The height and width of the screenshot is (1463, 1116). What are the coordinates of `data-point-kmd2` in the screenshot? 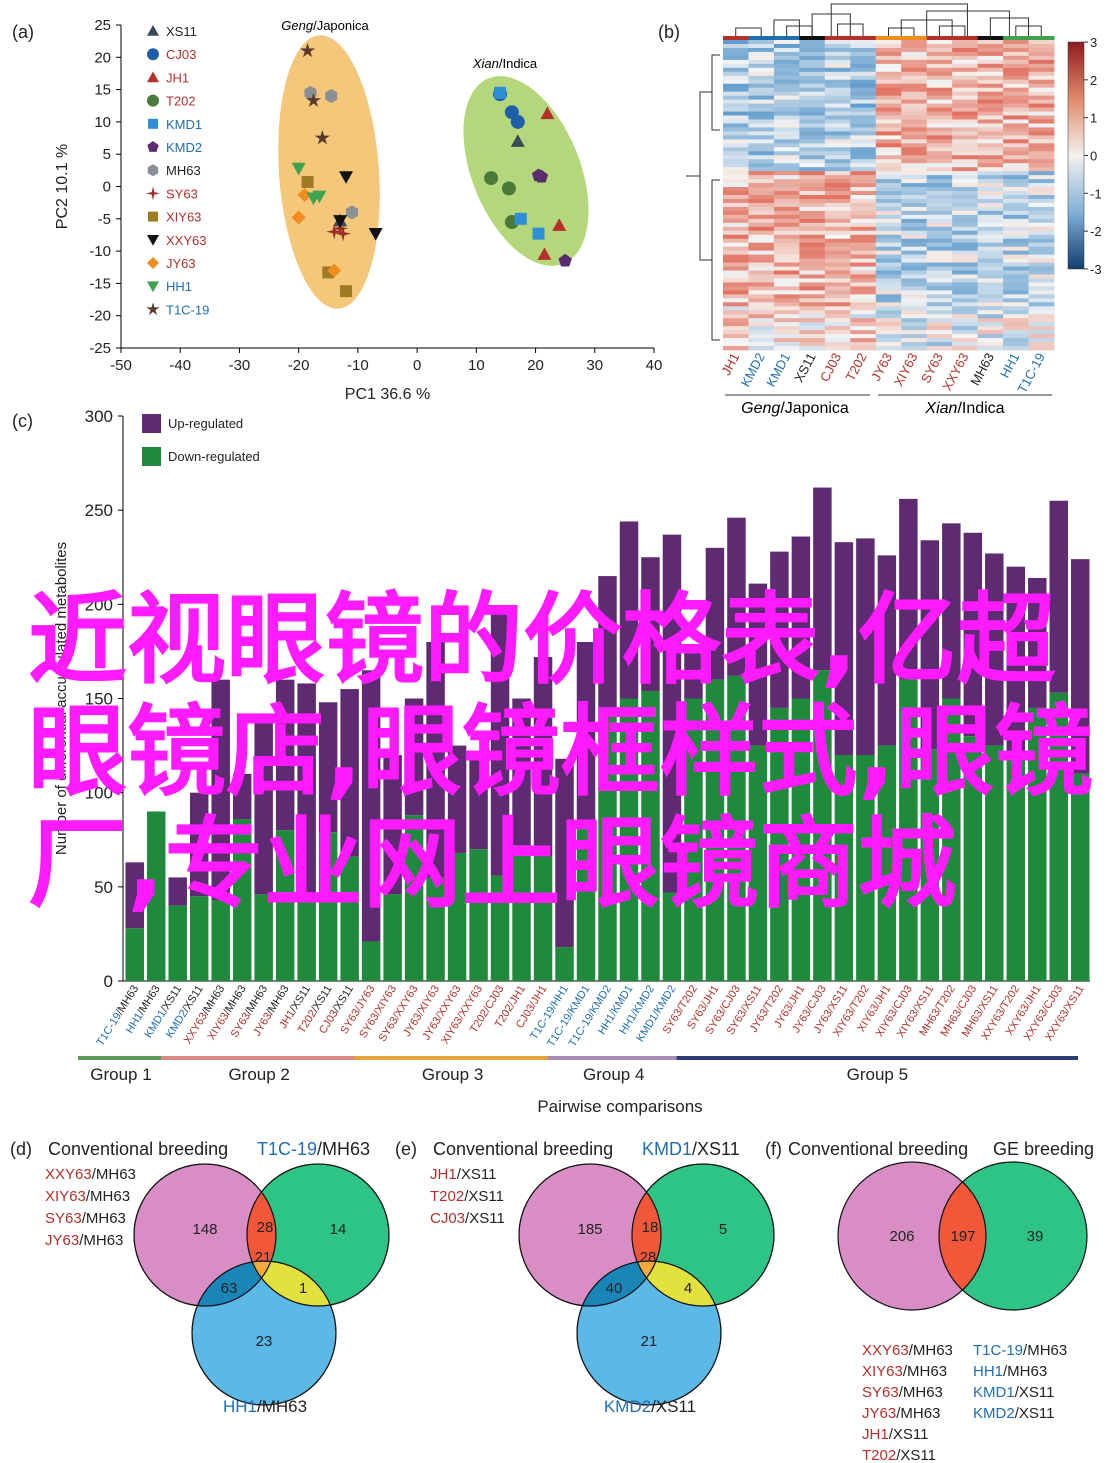 It's located at (565, 260).